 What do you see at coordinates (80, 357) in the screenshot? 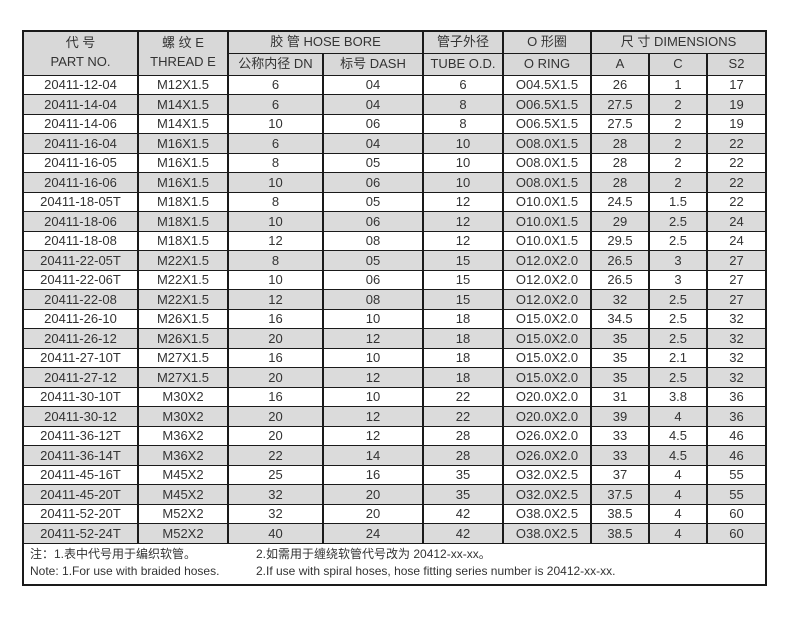
I see `table-cell: 20411-27-10T` at bounding box center [80, 357].